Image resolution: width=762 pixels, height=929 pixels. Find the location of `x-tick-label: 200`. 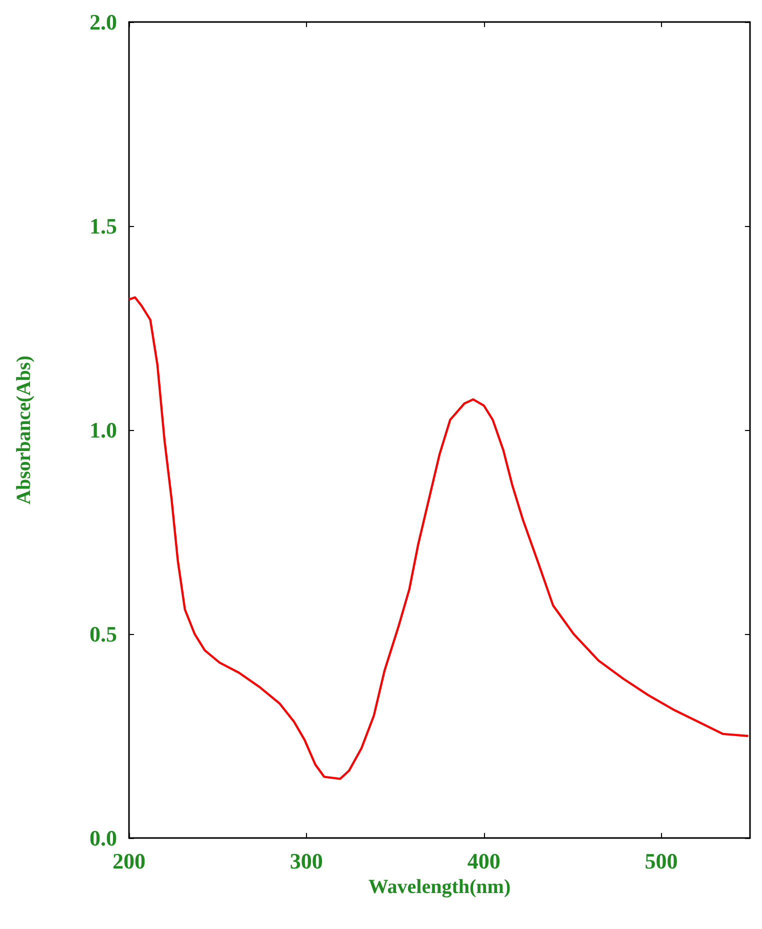

x-tick-label: 200 is located at coordinates (129, 861).